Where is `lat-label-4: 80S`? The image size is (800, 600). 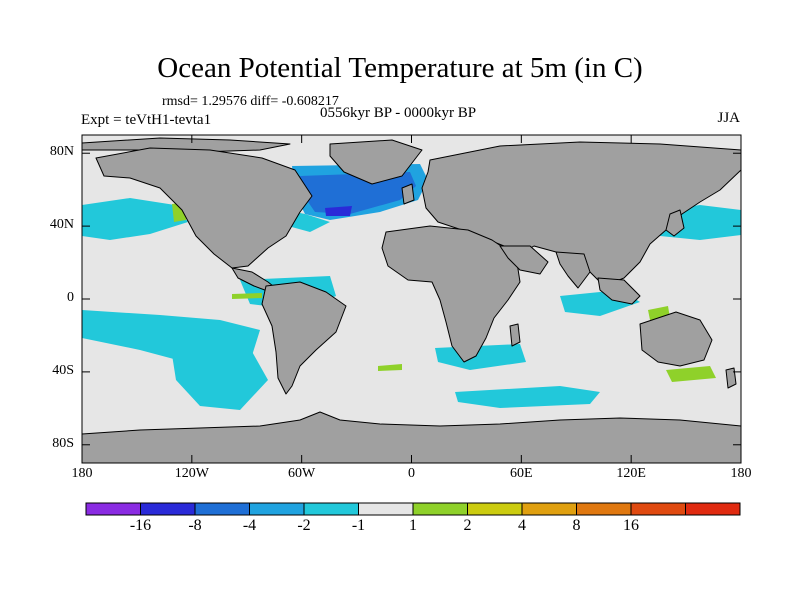
lat-label-4: 80S is located at coordinates (63, 443).